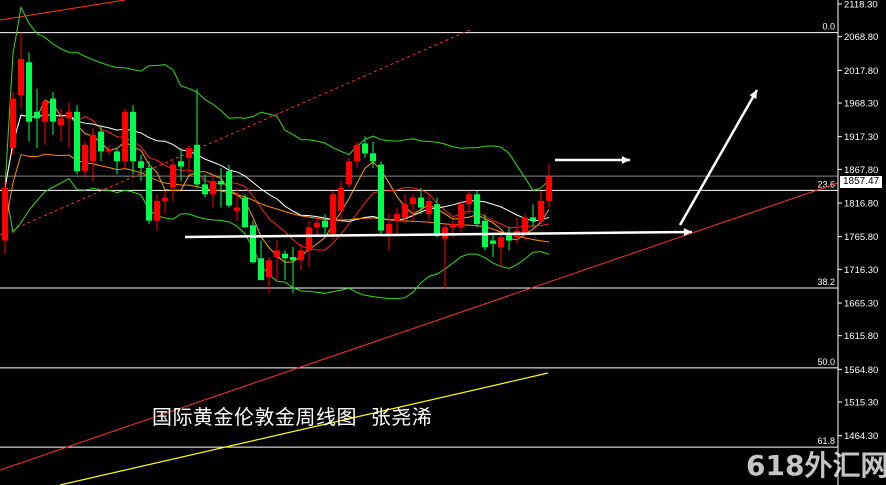 The image size is (886, 485). What do you see at coordinates (63, 10) in the screenshot?
I see `upper-channel-line` at bounding box center [63, 10].